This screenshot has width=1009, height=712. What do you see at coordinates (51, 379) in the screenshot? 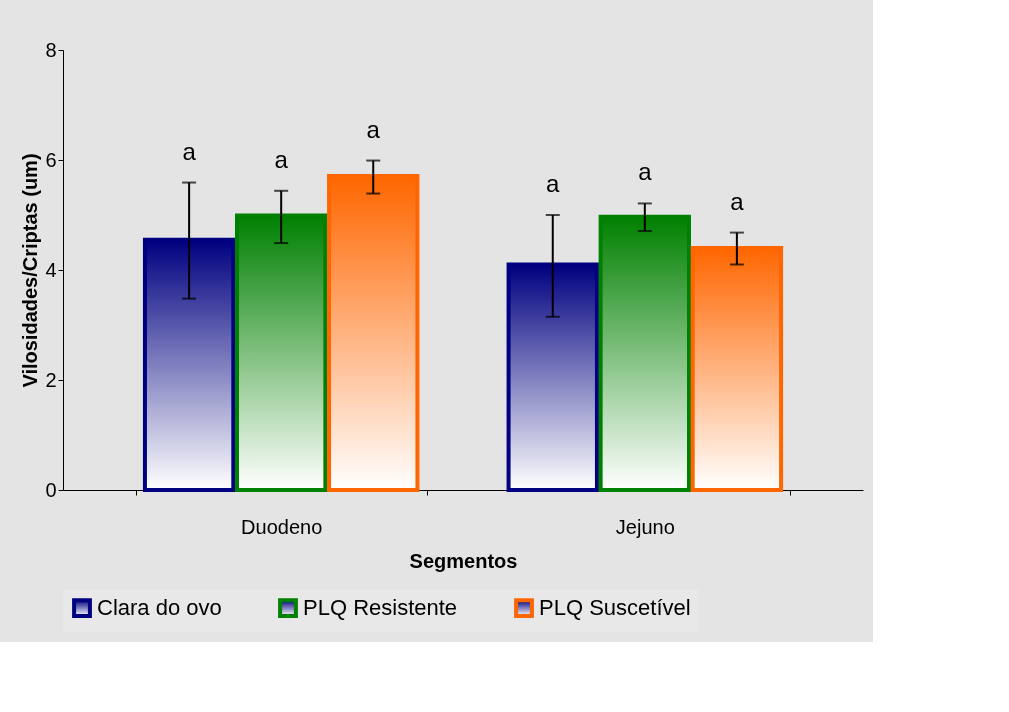
I see `y-tick-label: 2` at bounding box center [51, 379].